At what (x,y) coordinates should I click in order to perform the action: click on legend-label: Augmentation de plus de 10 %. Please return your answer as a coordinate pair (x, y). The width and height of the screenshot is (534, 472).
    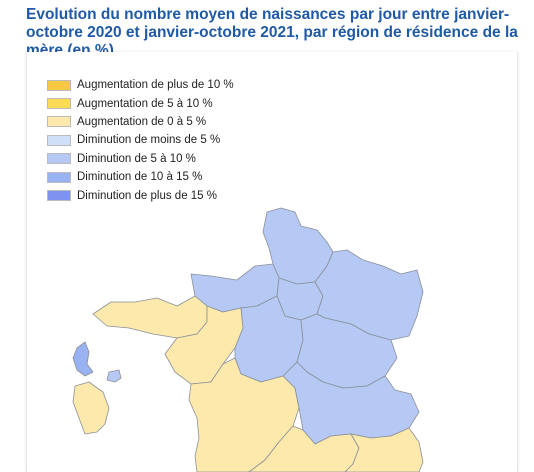
    Looking at the image, I should click on (155, 85).